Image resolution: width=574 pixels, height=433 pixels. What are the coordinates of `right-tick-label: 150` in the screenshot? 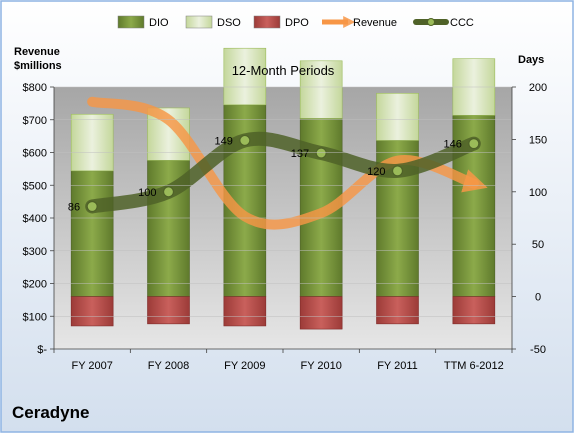 It's located at (538, 140).